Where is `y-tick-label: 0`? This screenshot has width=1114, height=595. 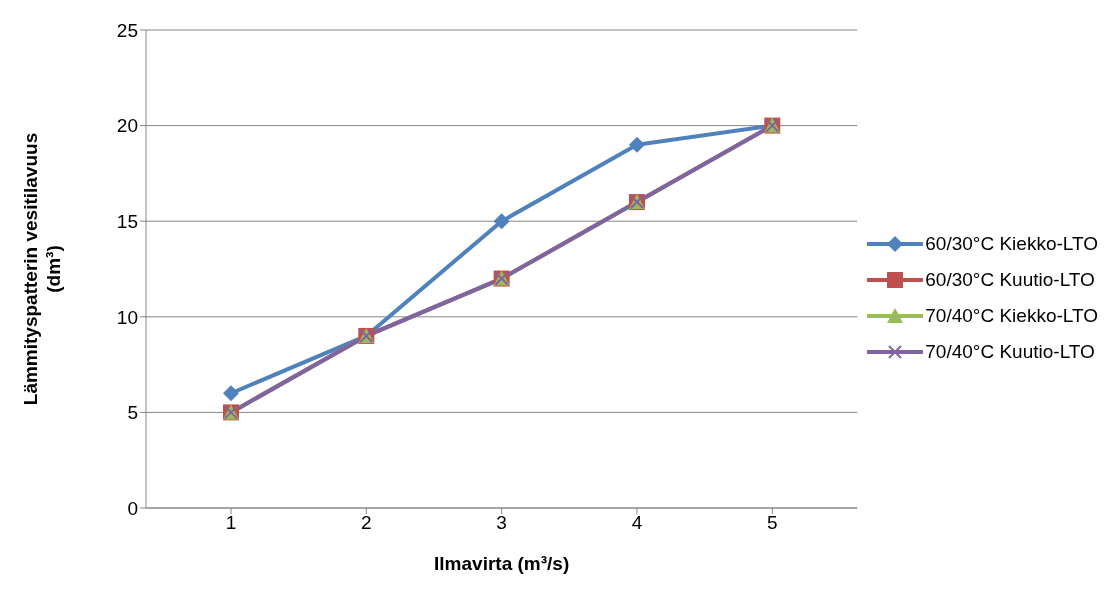 y-tick-label: 0 is located at coordinates (132, 508).